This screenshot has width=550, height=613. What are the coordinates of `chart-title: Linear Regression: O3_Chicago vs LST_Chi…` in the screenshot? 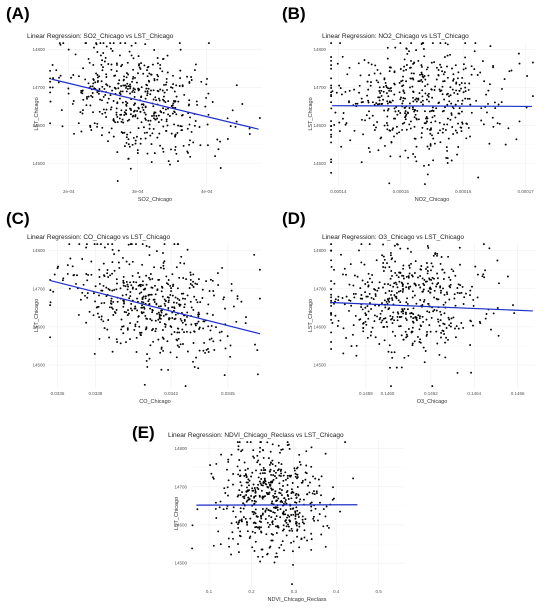 It's located at (393, 237).